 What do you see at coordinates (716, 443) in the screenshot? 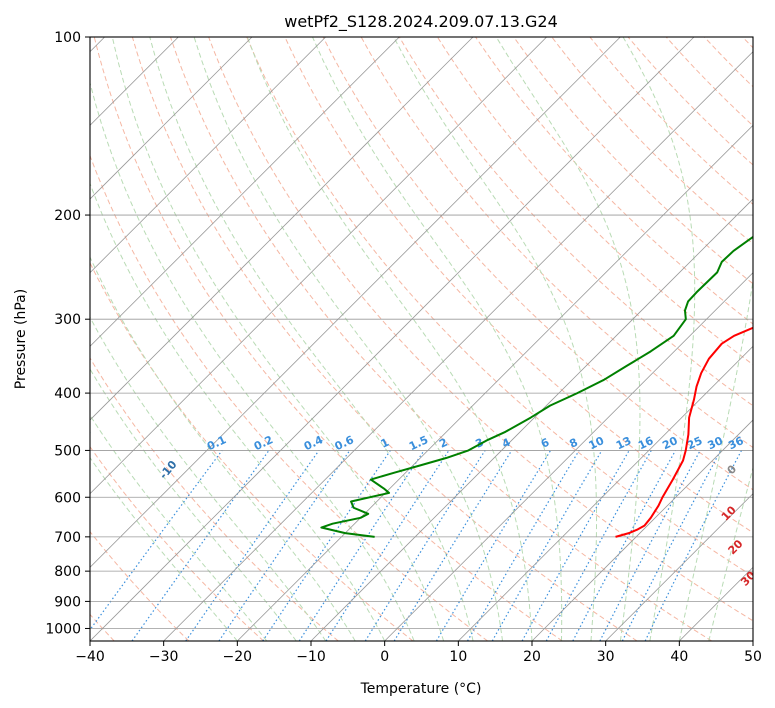
I see `mixing-ratio-label: 30` at bounding box center [716, 443].